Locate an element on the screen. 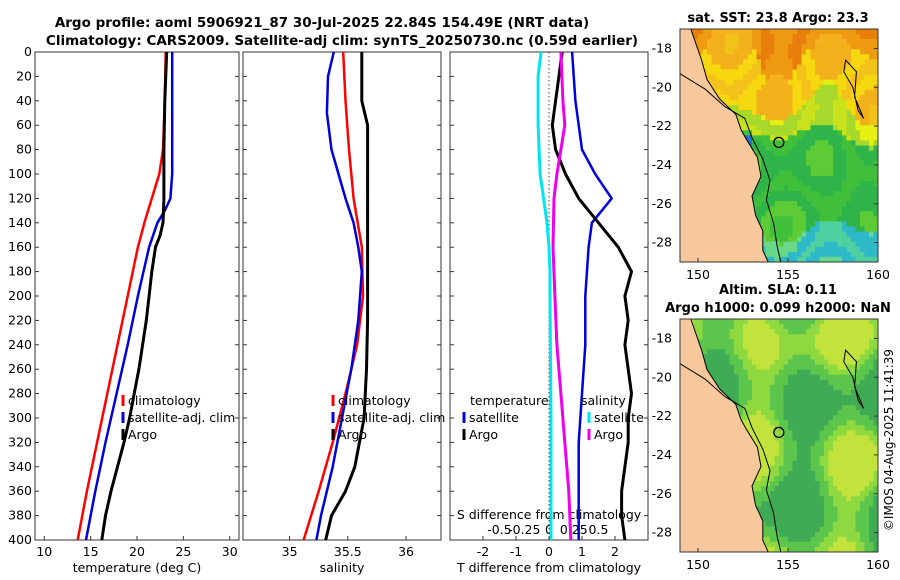  sla-map-title-line2: Argo h1000: 0.099 h2000: NaN is located at coordinates (778, 308).